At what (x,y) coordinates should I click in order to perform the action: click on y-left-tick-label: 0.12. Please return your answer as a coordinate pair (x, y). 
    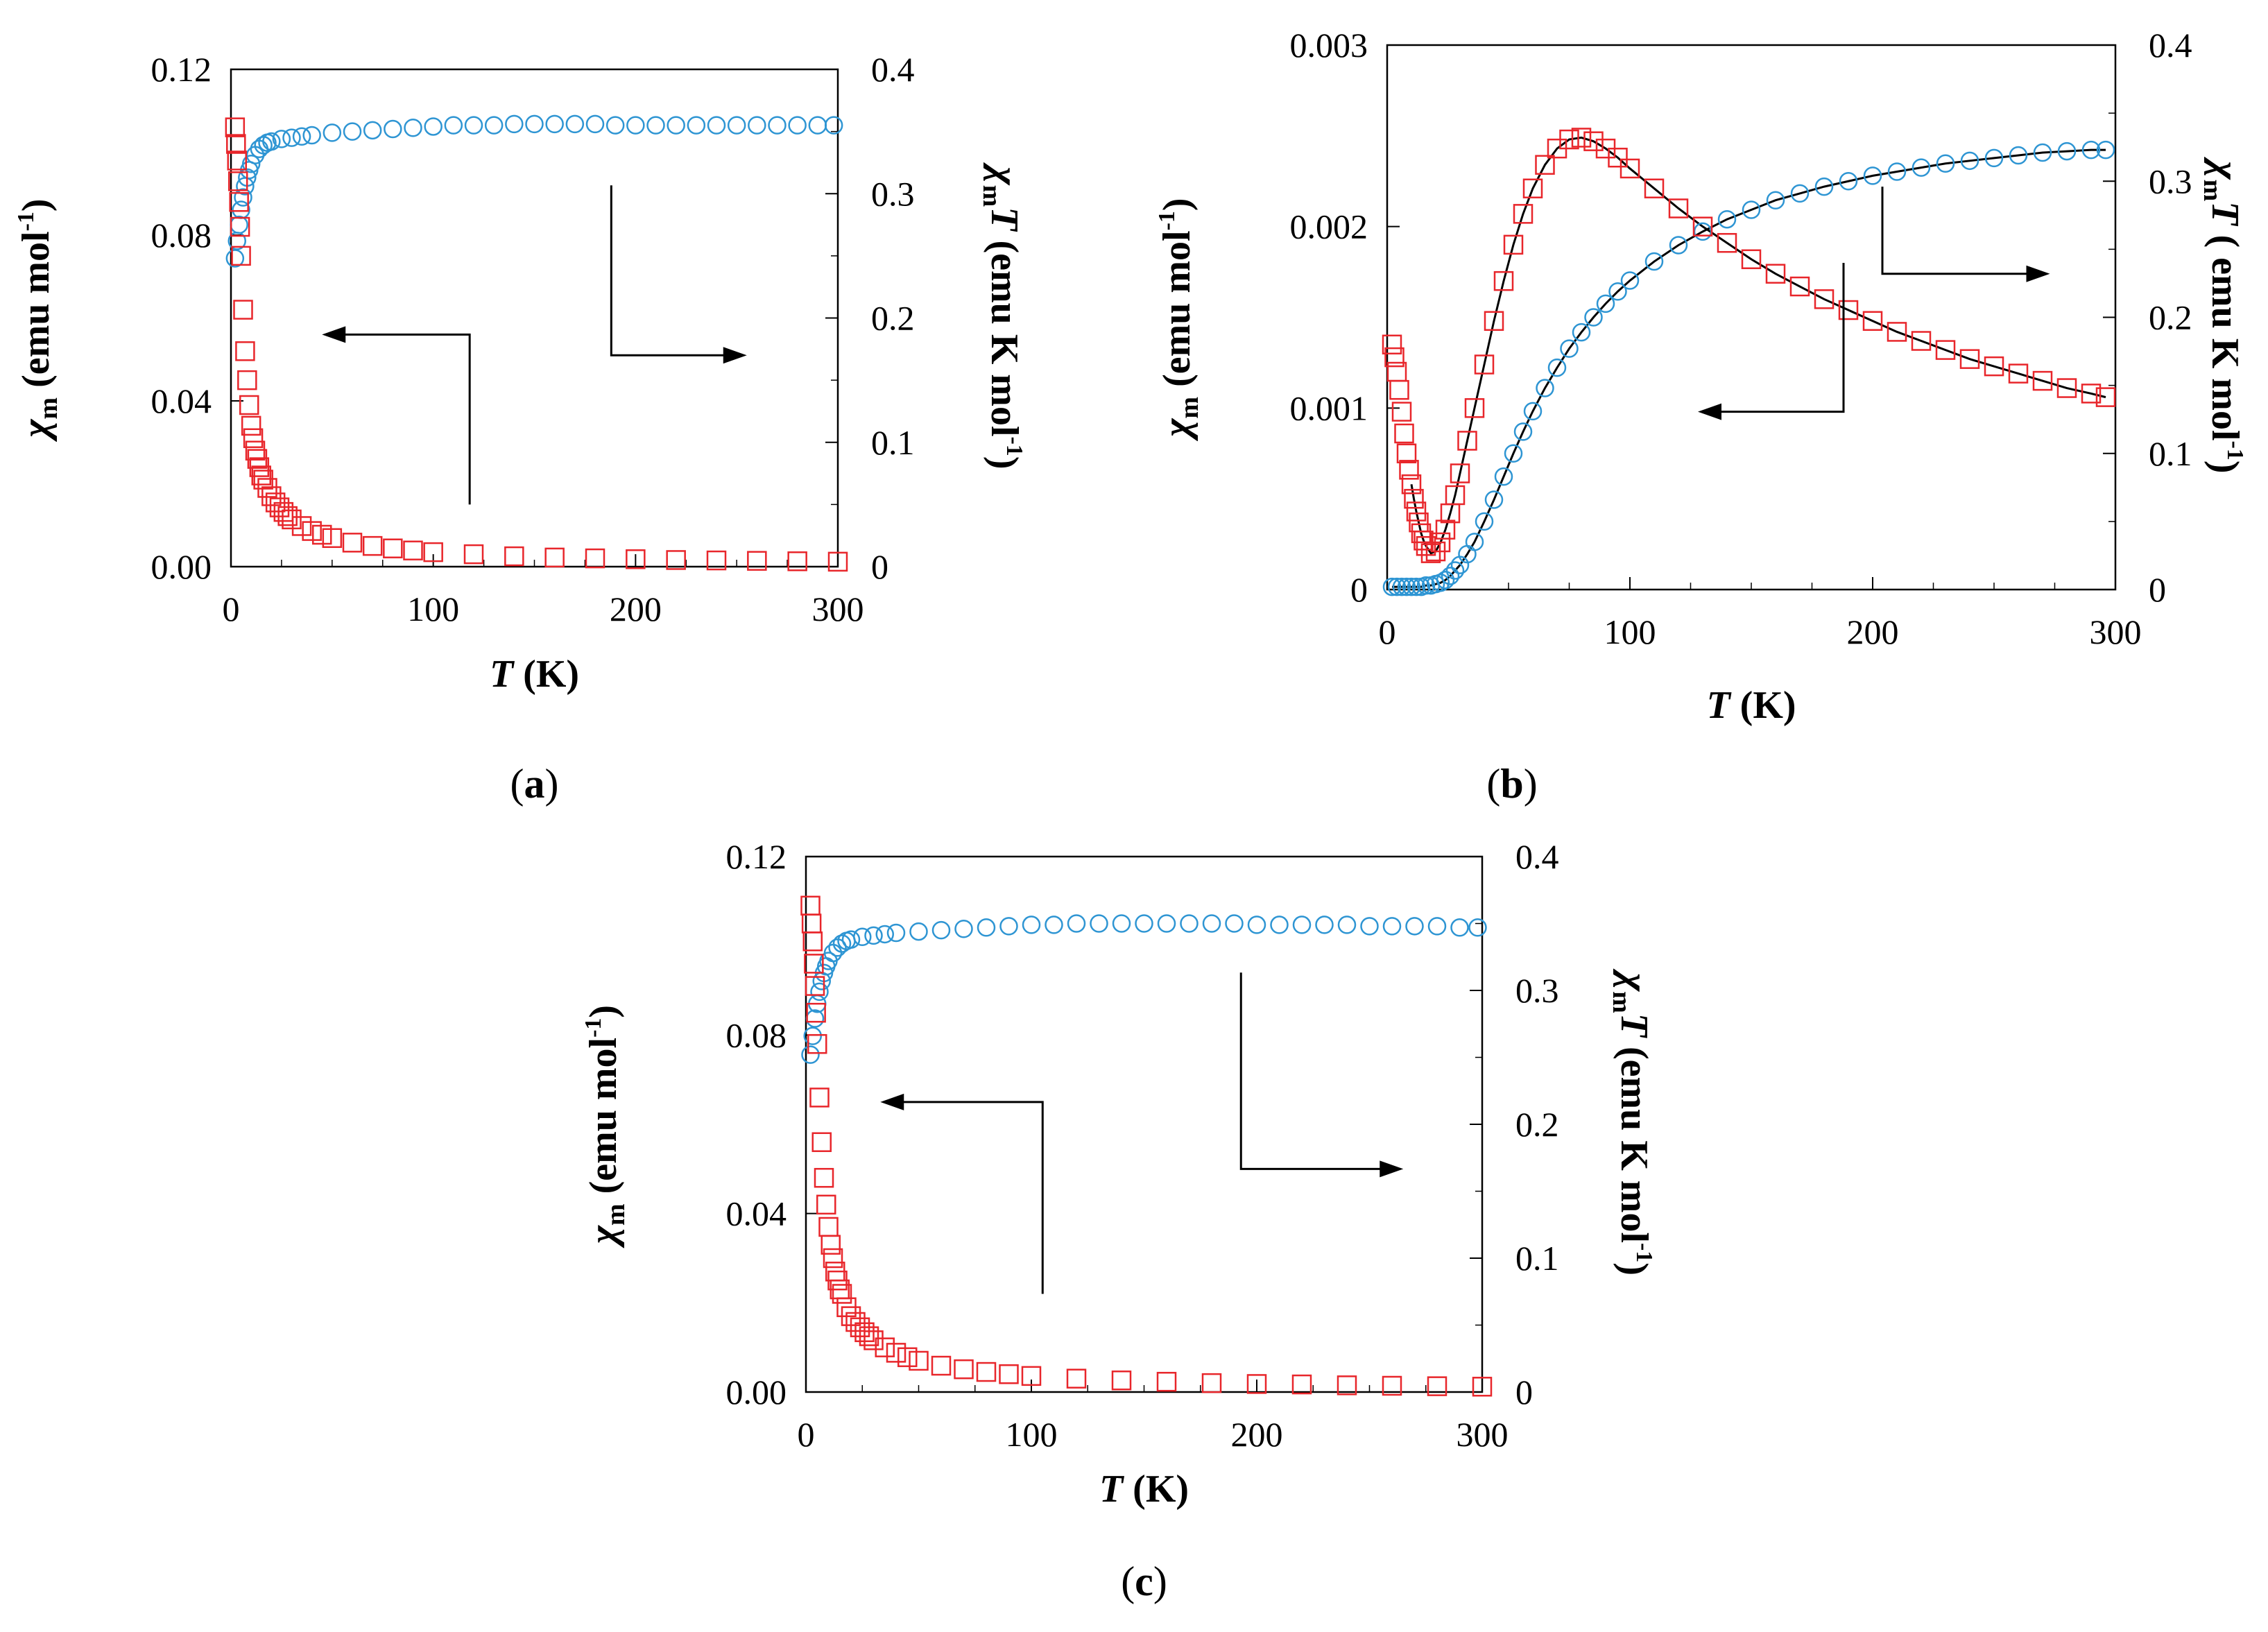
    Looking at the image, I should click on (756, 856).